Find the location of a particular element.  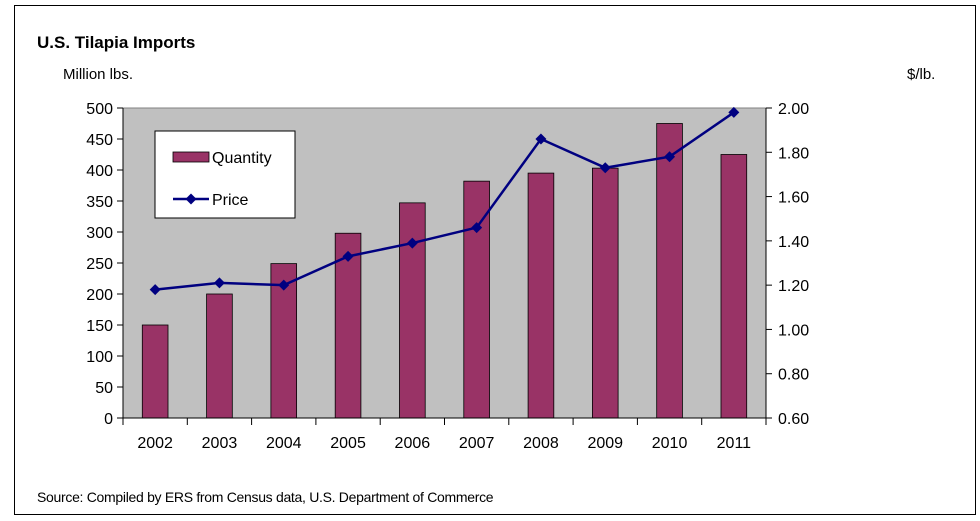

y-axis-left-label: Million lbs. is located at coordinates (98, 74).